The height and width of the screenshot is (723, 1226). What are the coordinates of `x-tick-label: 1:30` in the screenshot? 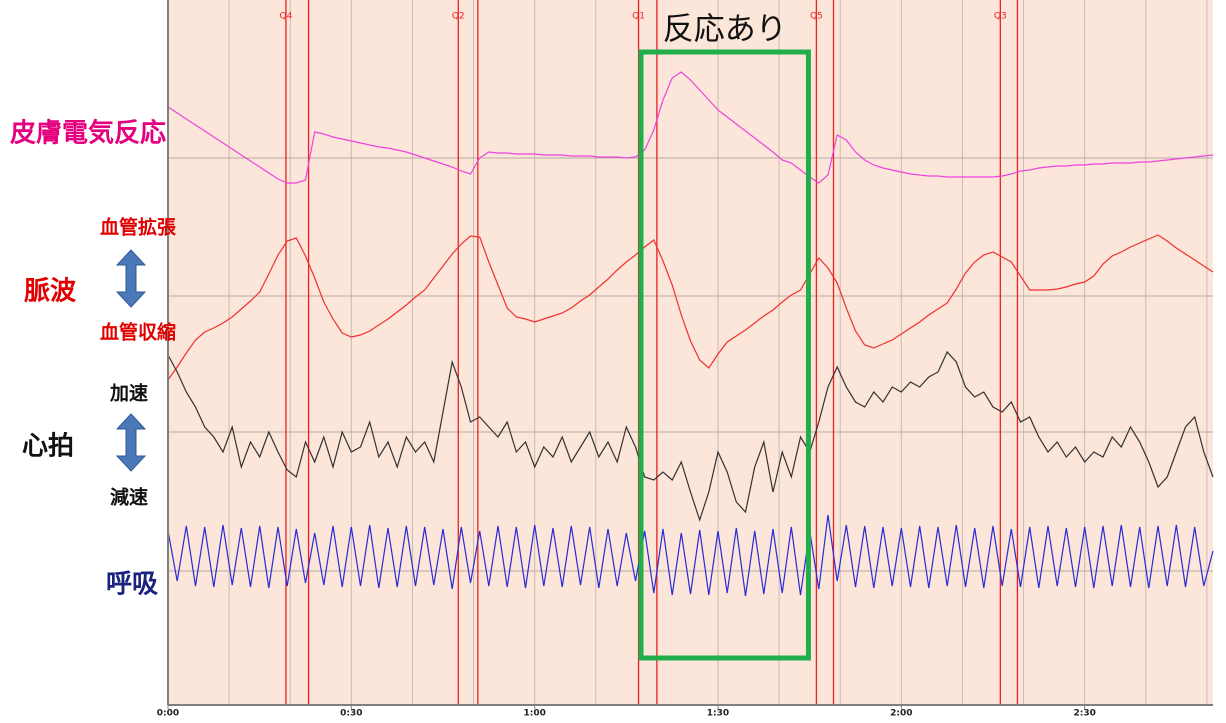 It's located at (718, 714).